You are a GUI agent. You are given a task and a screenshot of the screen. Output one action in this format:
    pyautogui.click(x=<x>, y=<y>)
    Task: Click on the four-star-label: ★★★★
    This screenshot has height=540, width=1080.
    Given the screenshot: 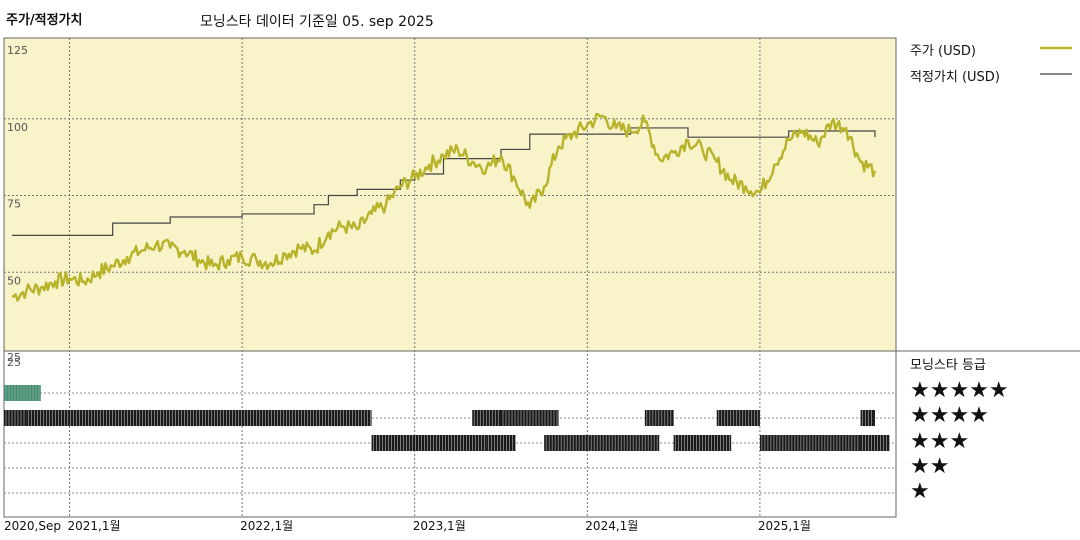 What is the action you would take?
    pyautogui.click(x=949, y=415)
    